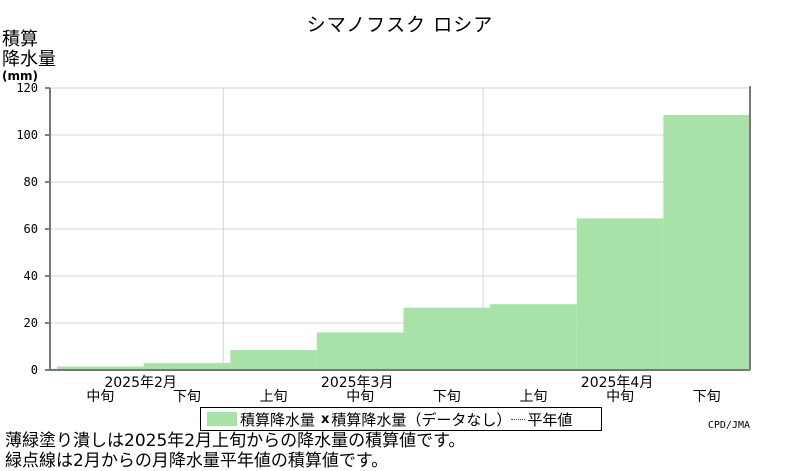  What do you see at coordinates (31, 229) in the screenshot?
I see `y-tick-label: 60` at bounding box center [31, 229].